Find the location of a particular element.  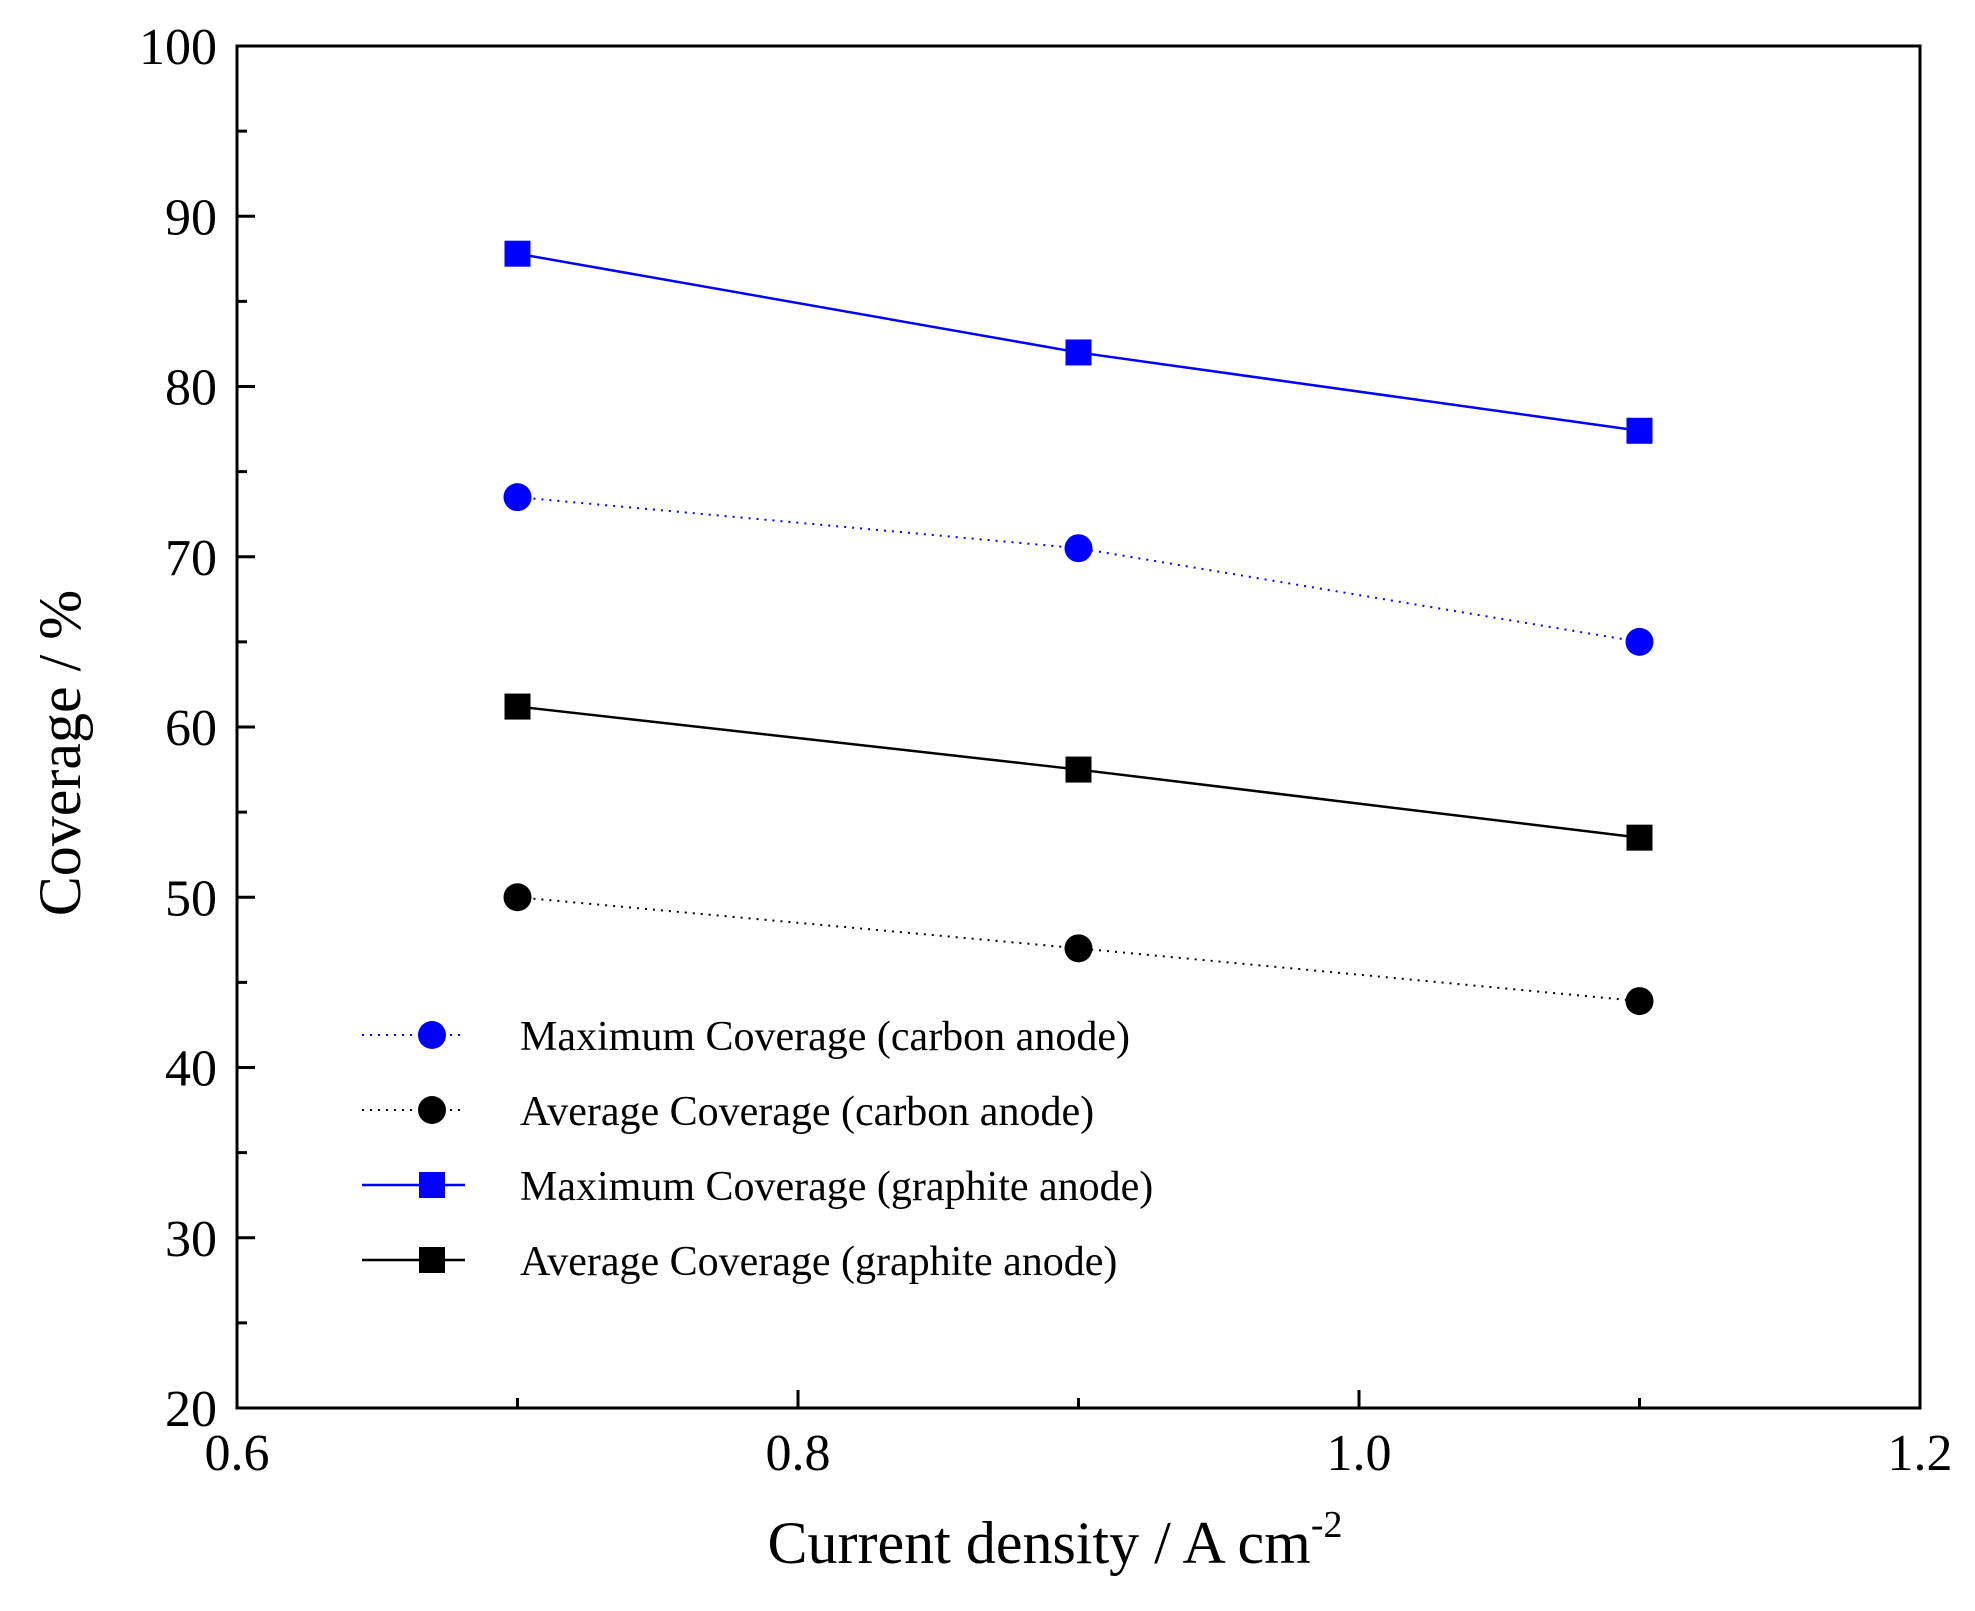

x-axis-title-main: Current density / A cm is located at coordinates (1039, 1543).